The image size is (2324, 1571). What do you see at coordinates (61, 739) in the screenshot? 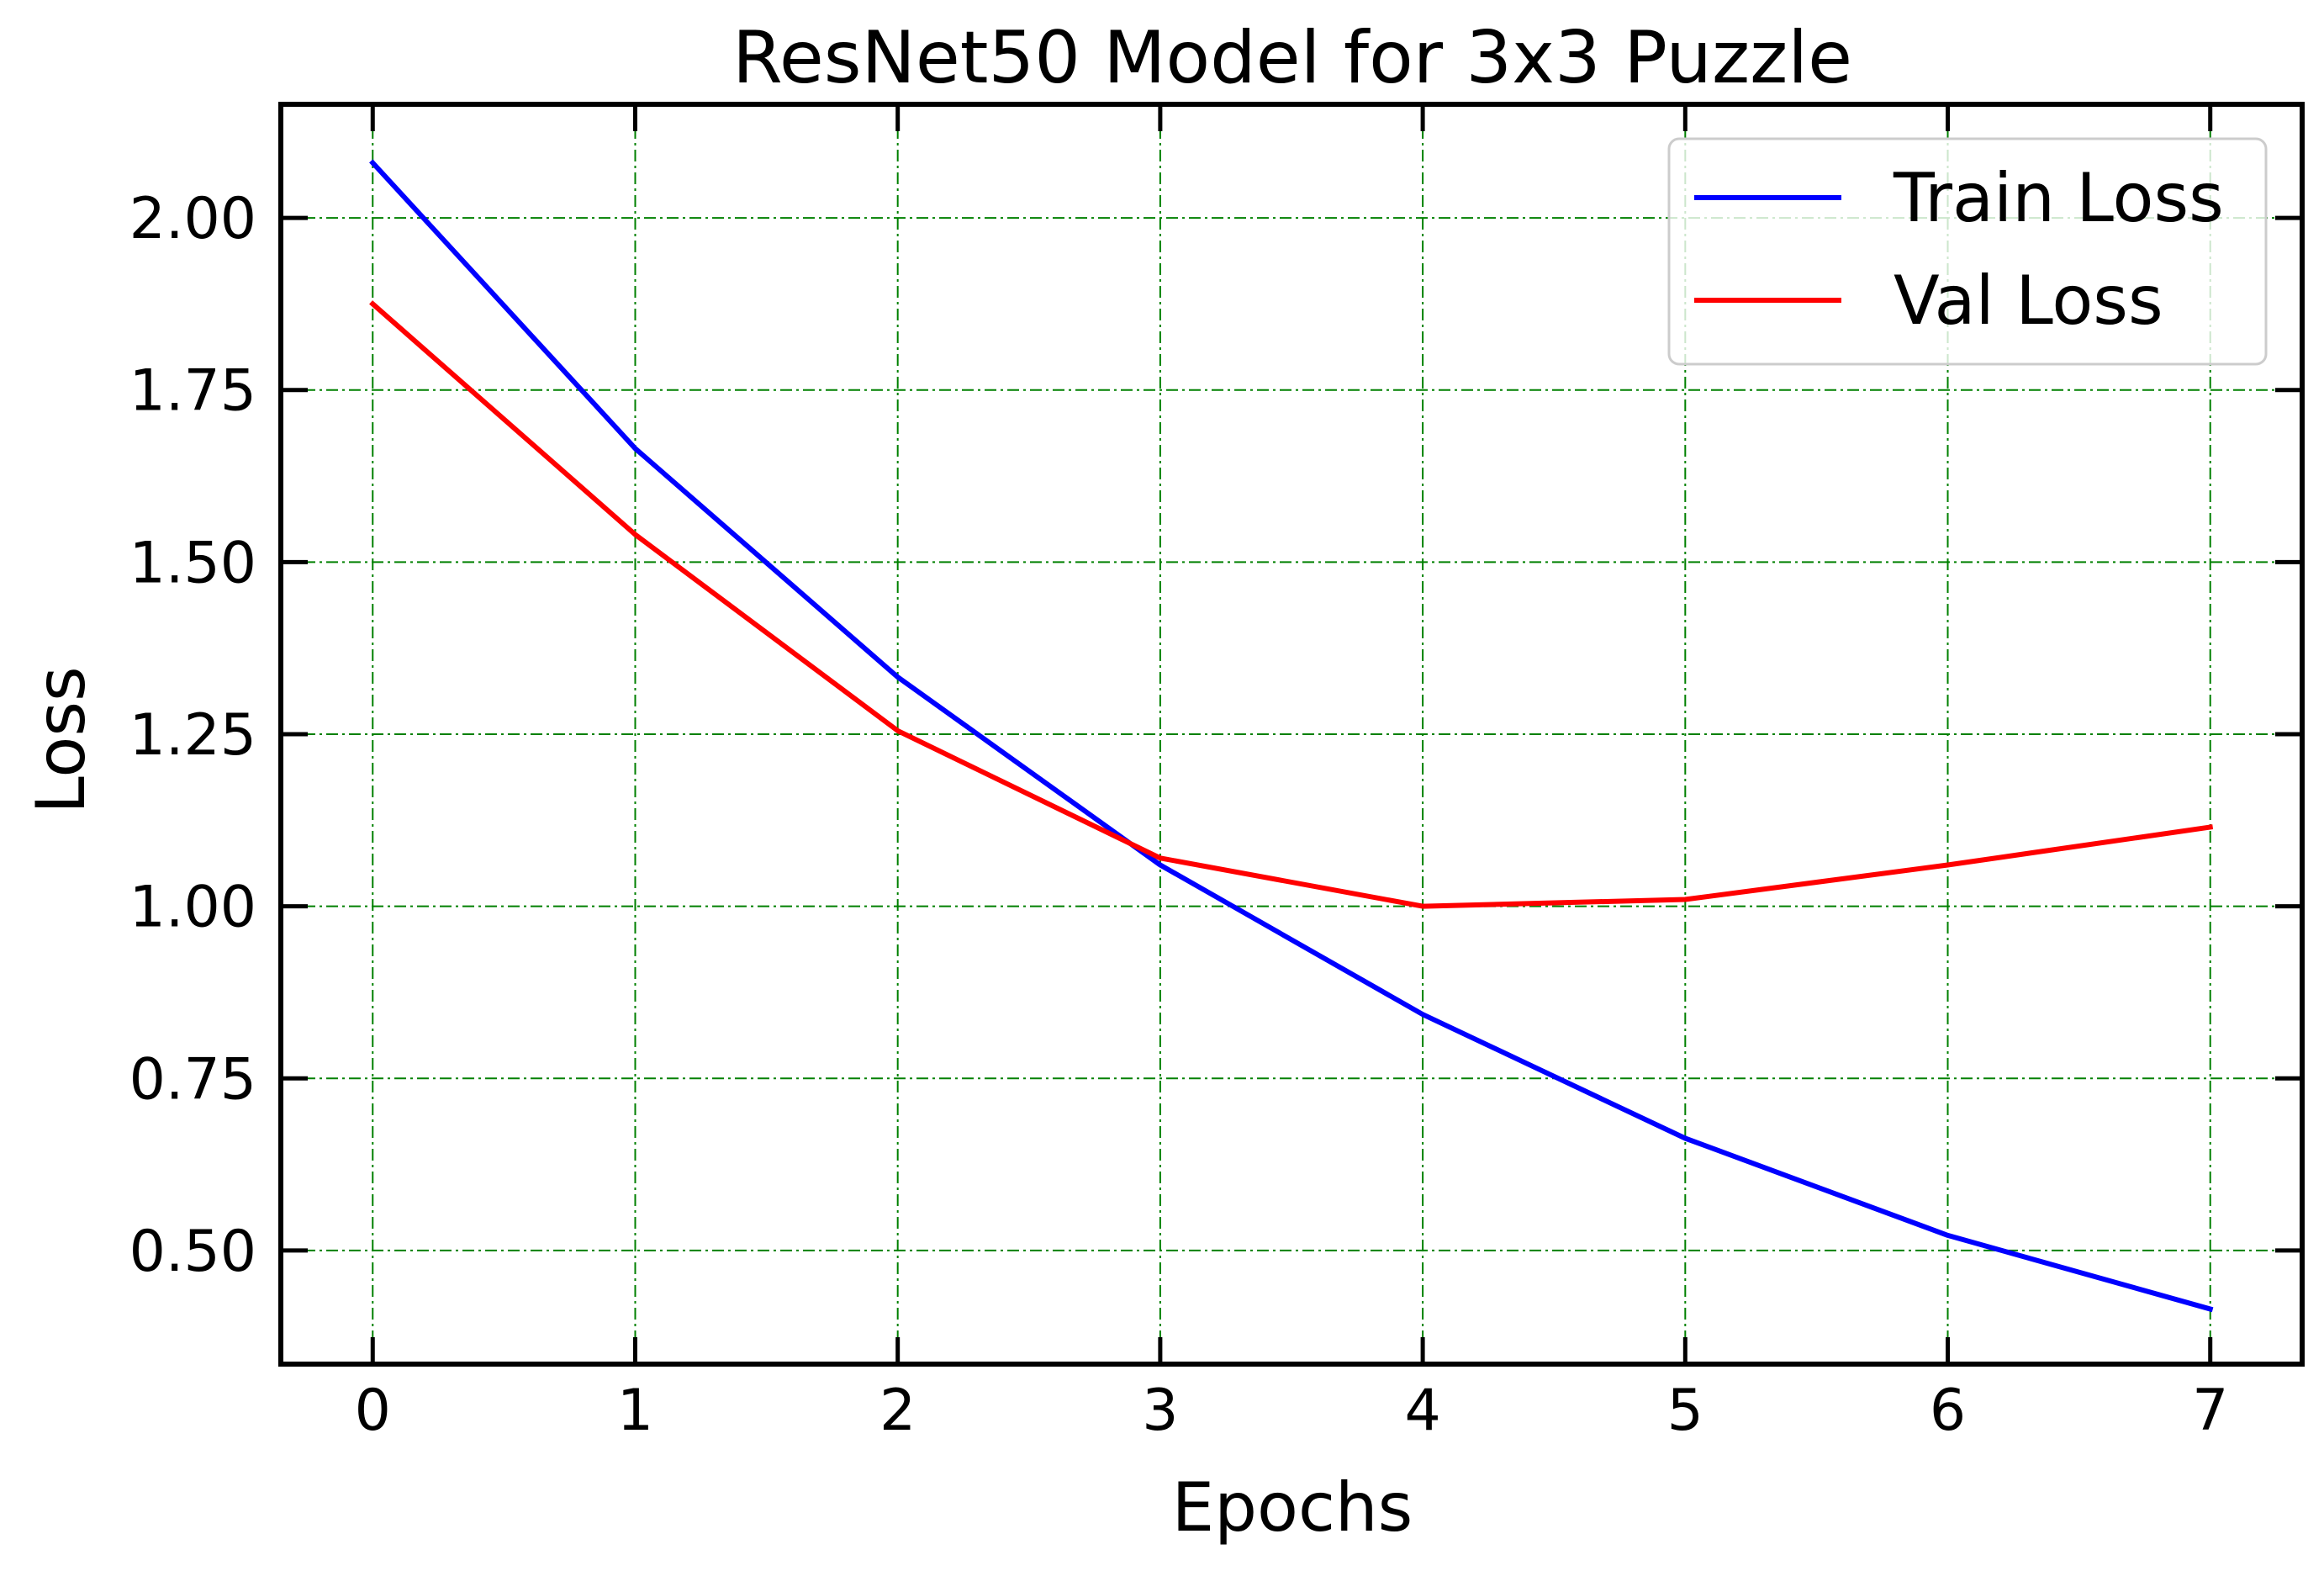
I see `y-axis-title: Loss` at bounding box center [61, 739].